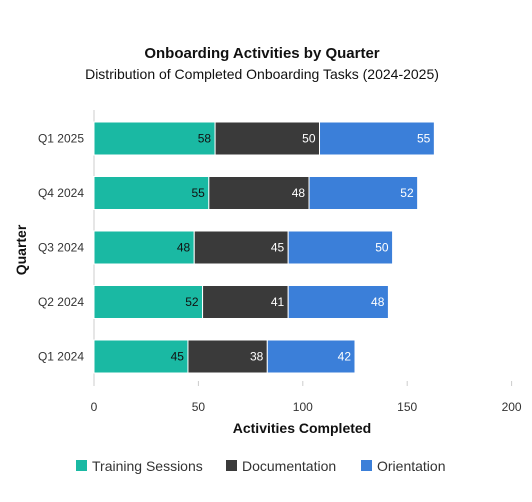 This screenshot has height=502, width=532. Describe the element at coordinates (261, 53) in the screenshot. I see `chart-title: Onboarding Activities by Quarter` at that location.